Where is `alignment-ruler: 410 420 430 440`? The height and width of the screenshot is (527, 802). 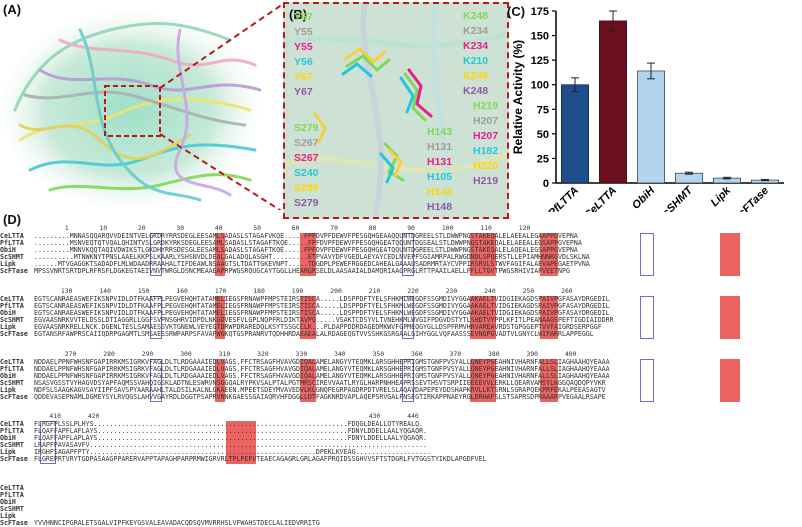
alignment-ruler: 410 420 430 440 is located at coordinates (226, 416).